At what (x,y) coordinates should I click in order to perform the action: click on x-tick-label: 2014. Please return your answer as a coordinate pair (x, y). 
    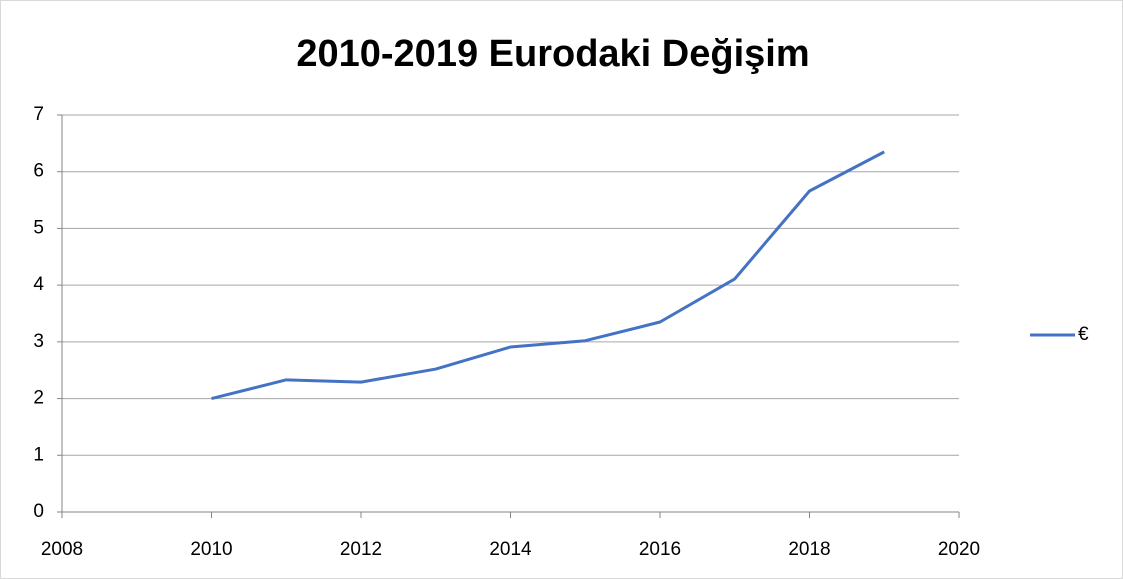
    Looking at the image, I should click on (510, 549).